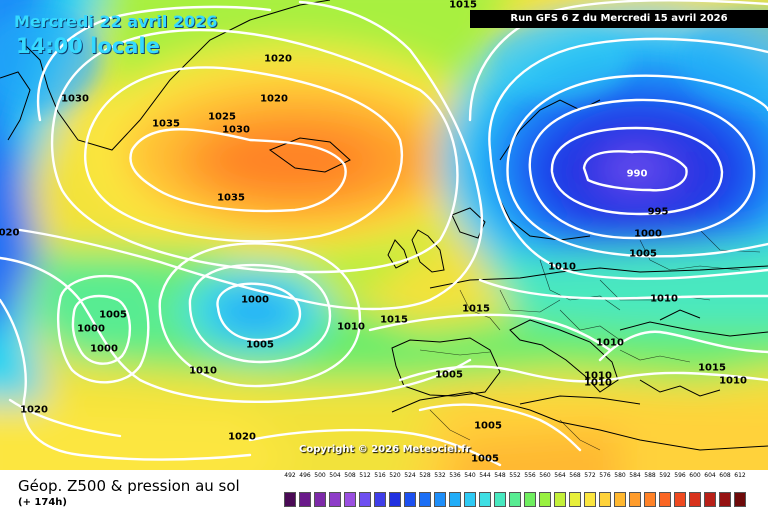 The height and width of the screenshot is (512, 768). I want to click on scale-tick: 608, so click(725, 475).